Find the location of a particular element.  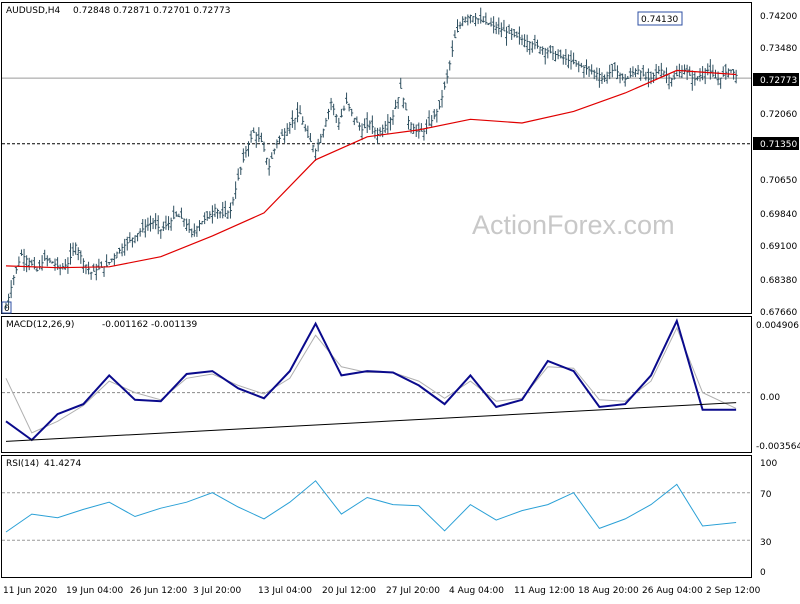

level-price-label: 0.71350 is located at coordinates (778, 145).